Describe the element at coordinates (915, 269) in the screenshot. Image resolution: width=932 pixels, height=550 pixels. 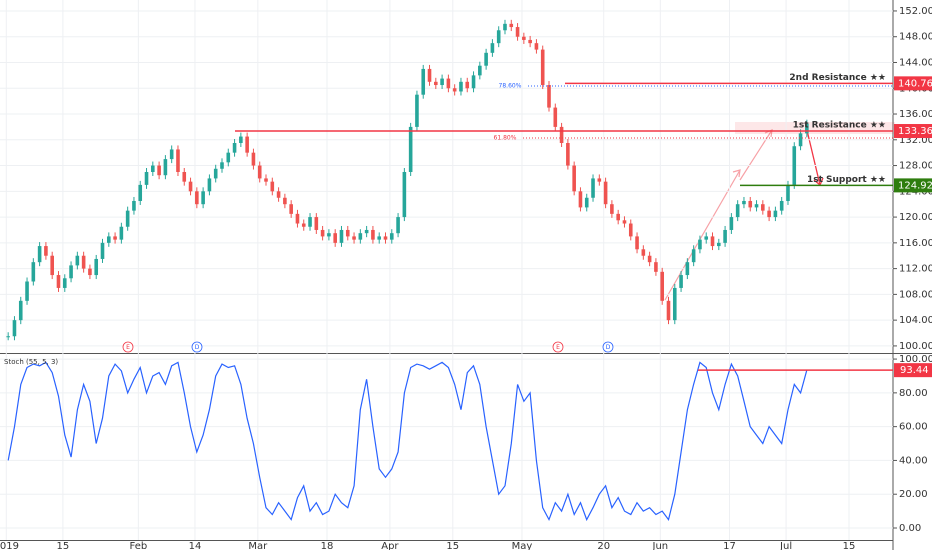
I see `y-tick-label: 112.00` at that location.